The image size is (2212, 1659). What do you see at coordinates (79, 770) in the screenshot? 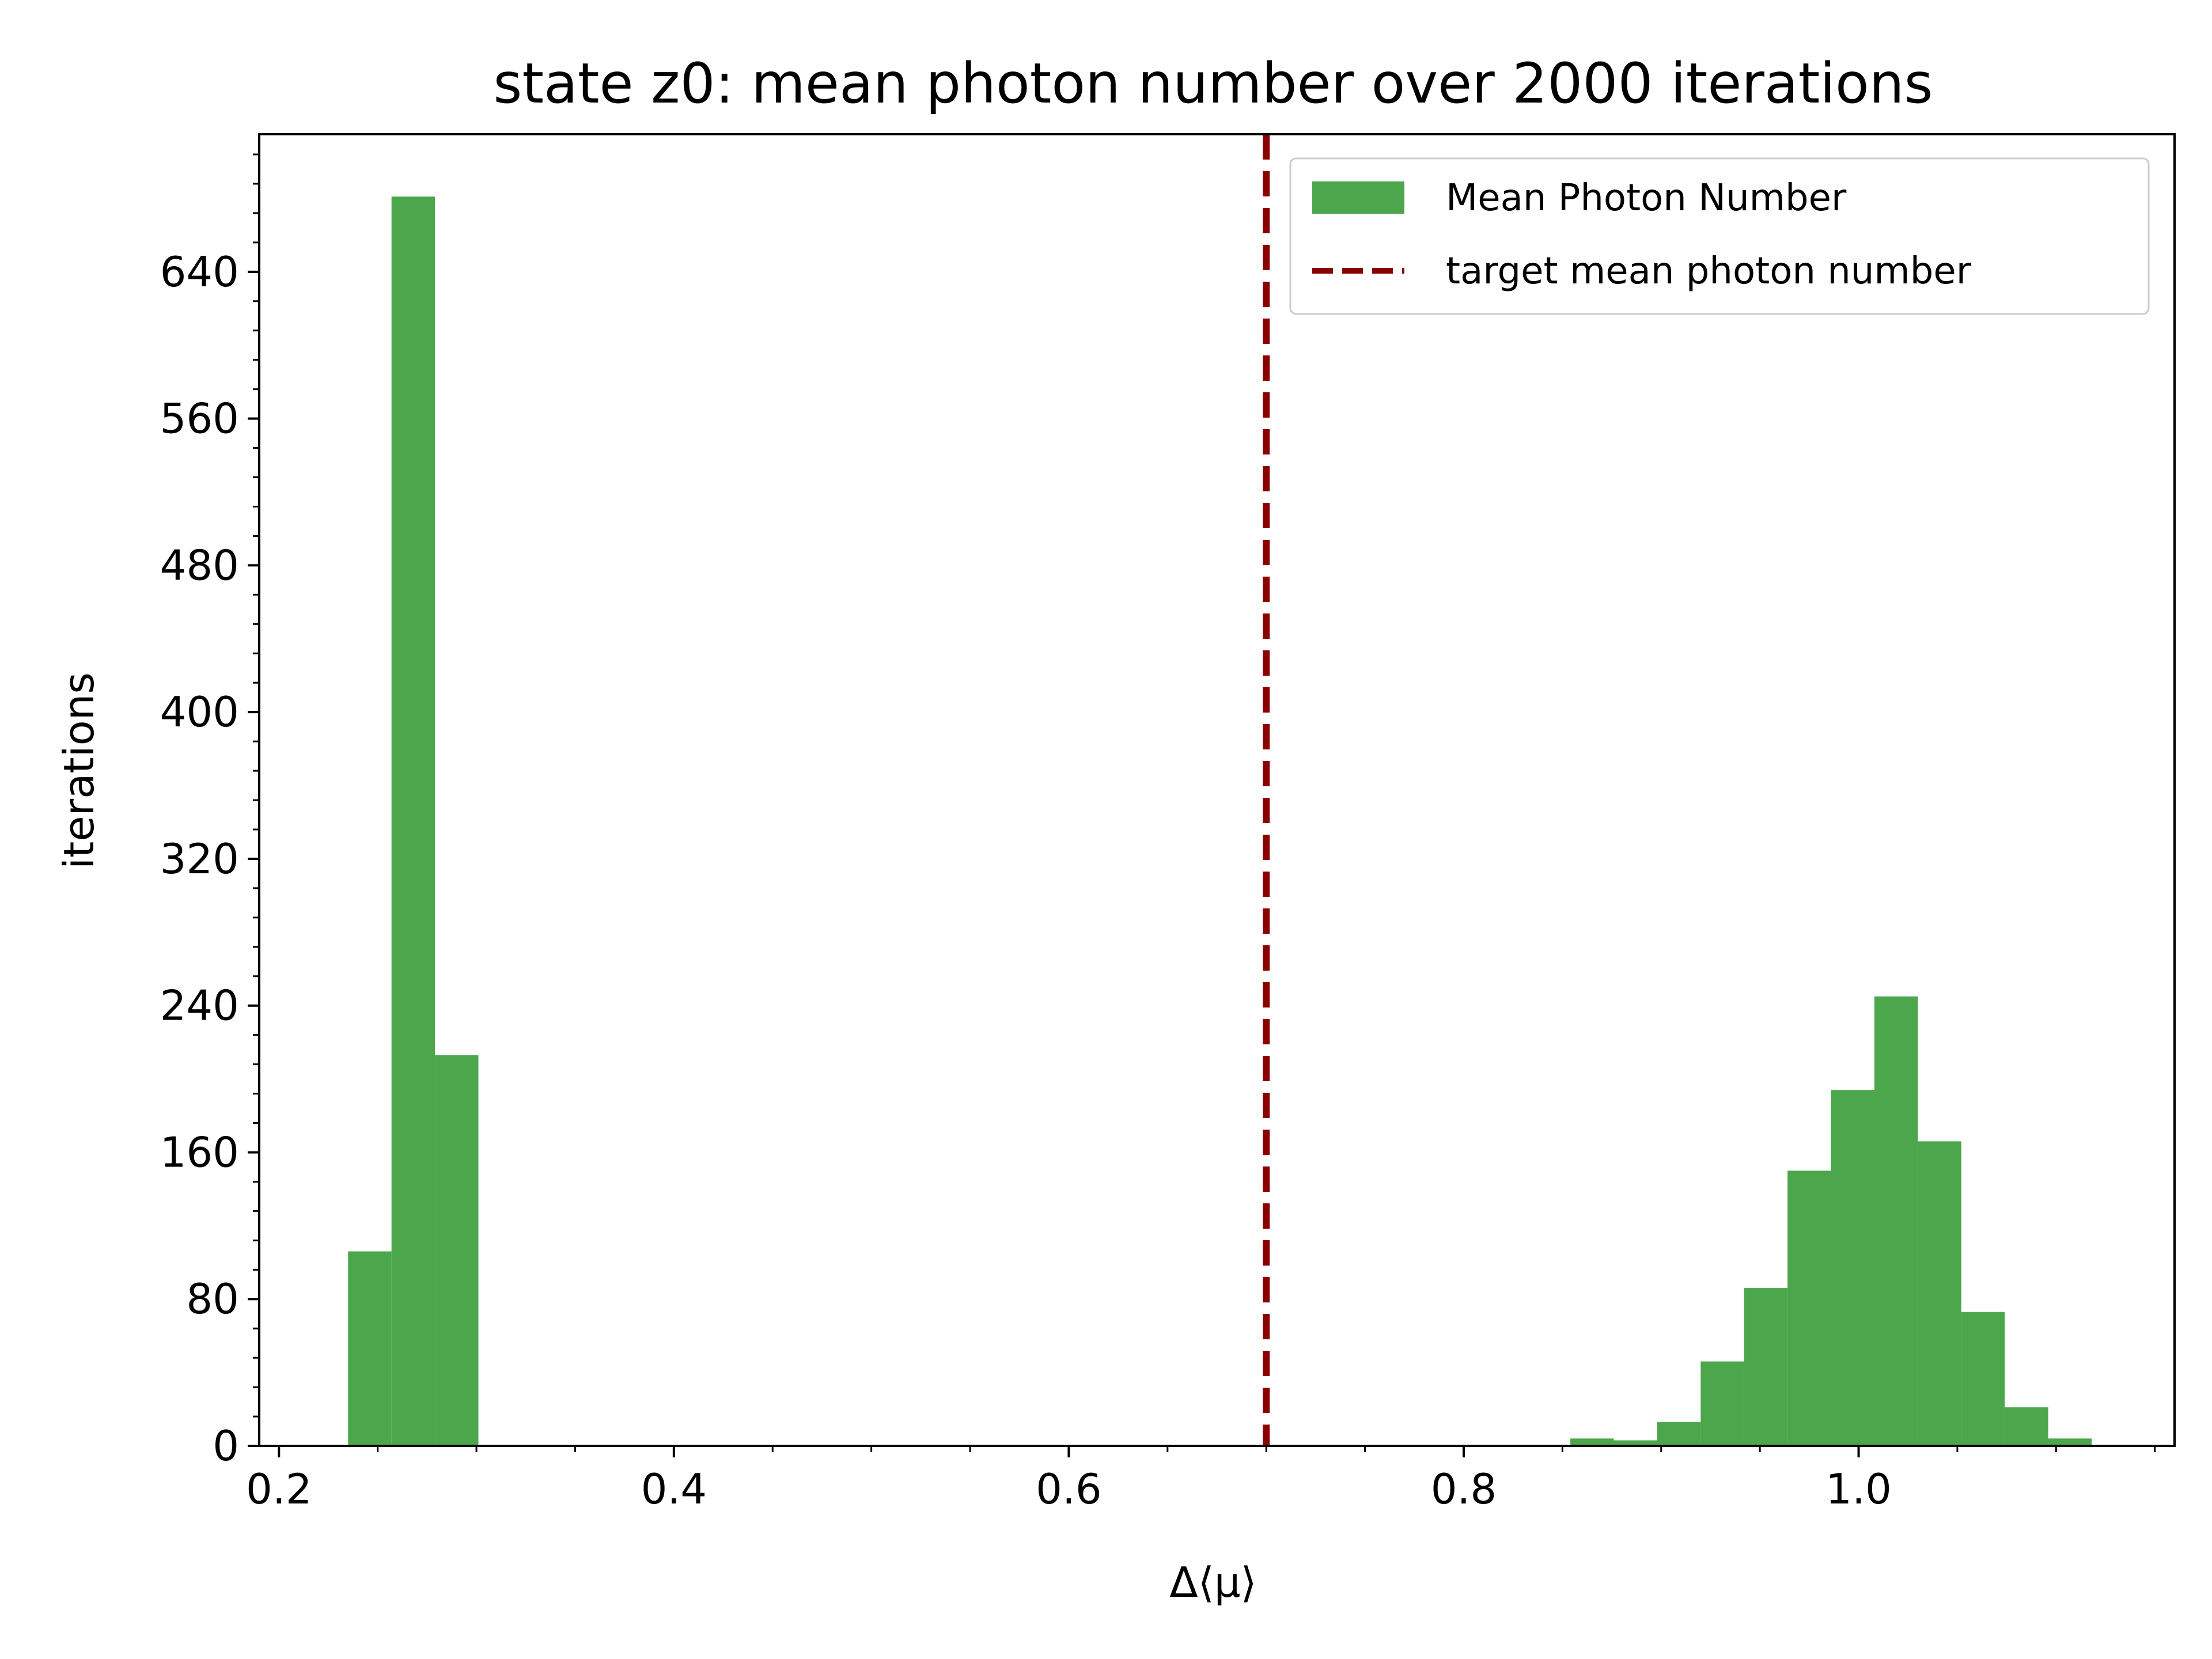
I see `y-axis-label: iterations` at bounding box center [79, 770].